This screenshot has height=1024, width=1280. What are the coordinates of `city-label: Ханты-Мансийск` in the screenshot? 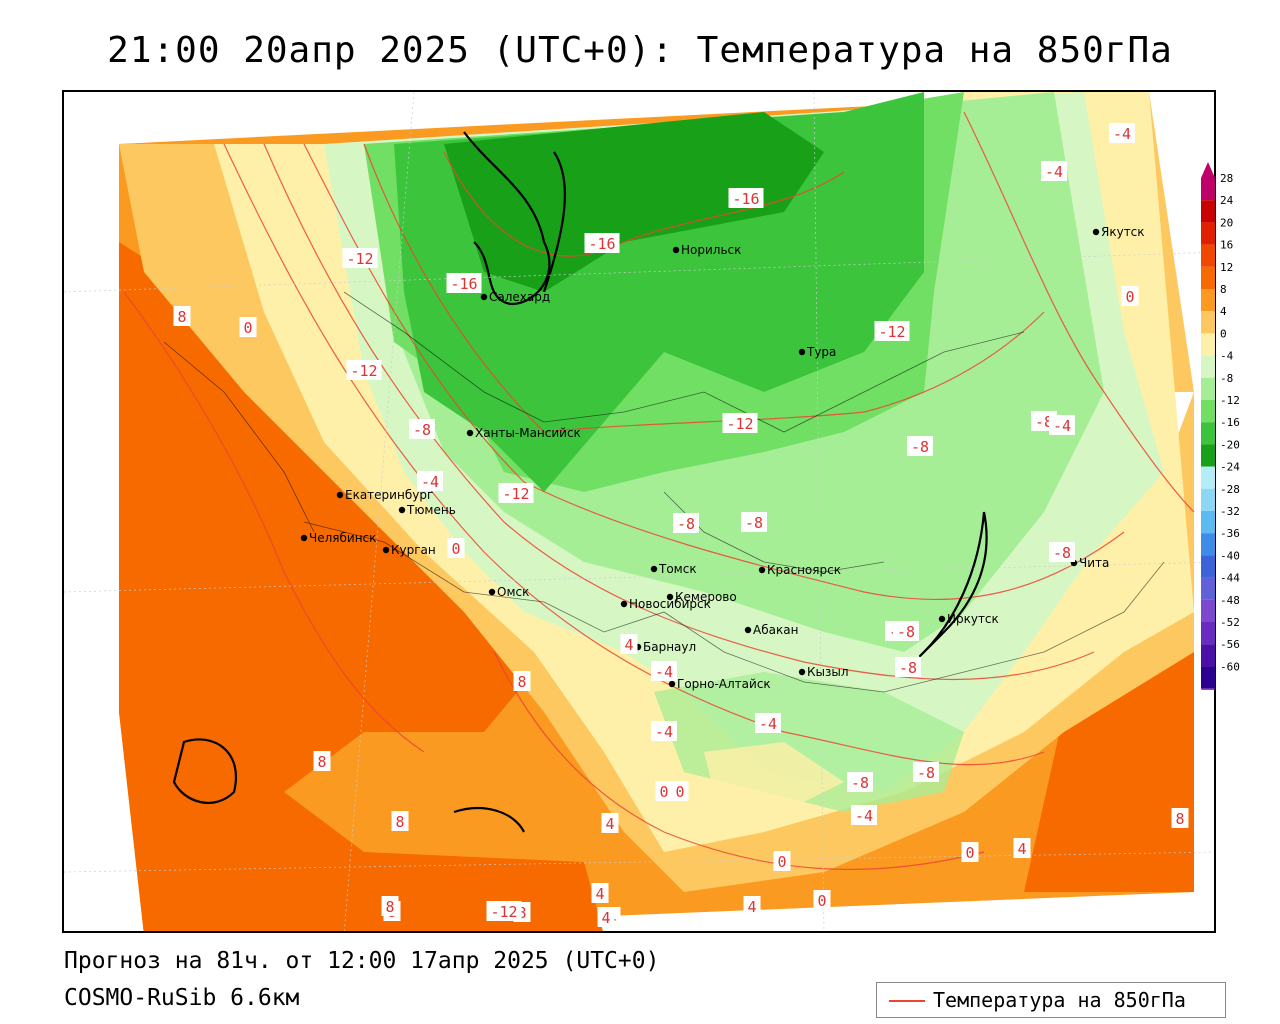 It's located at (528, 433).